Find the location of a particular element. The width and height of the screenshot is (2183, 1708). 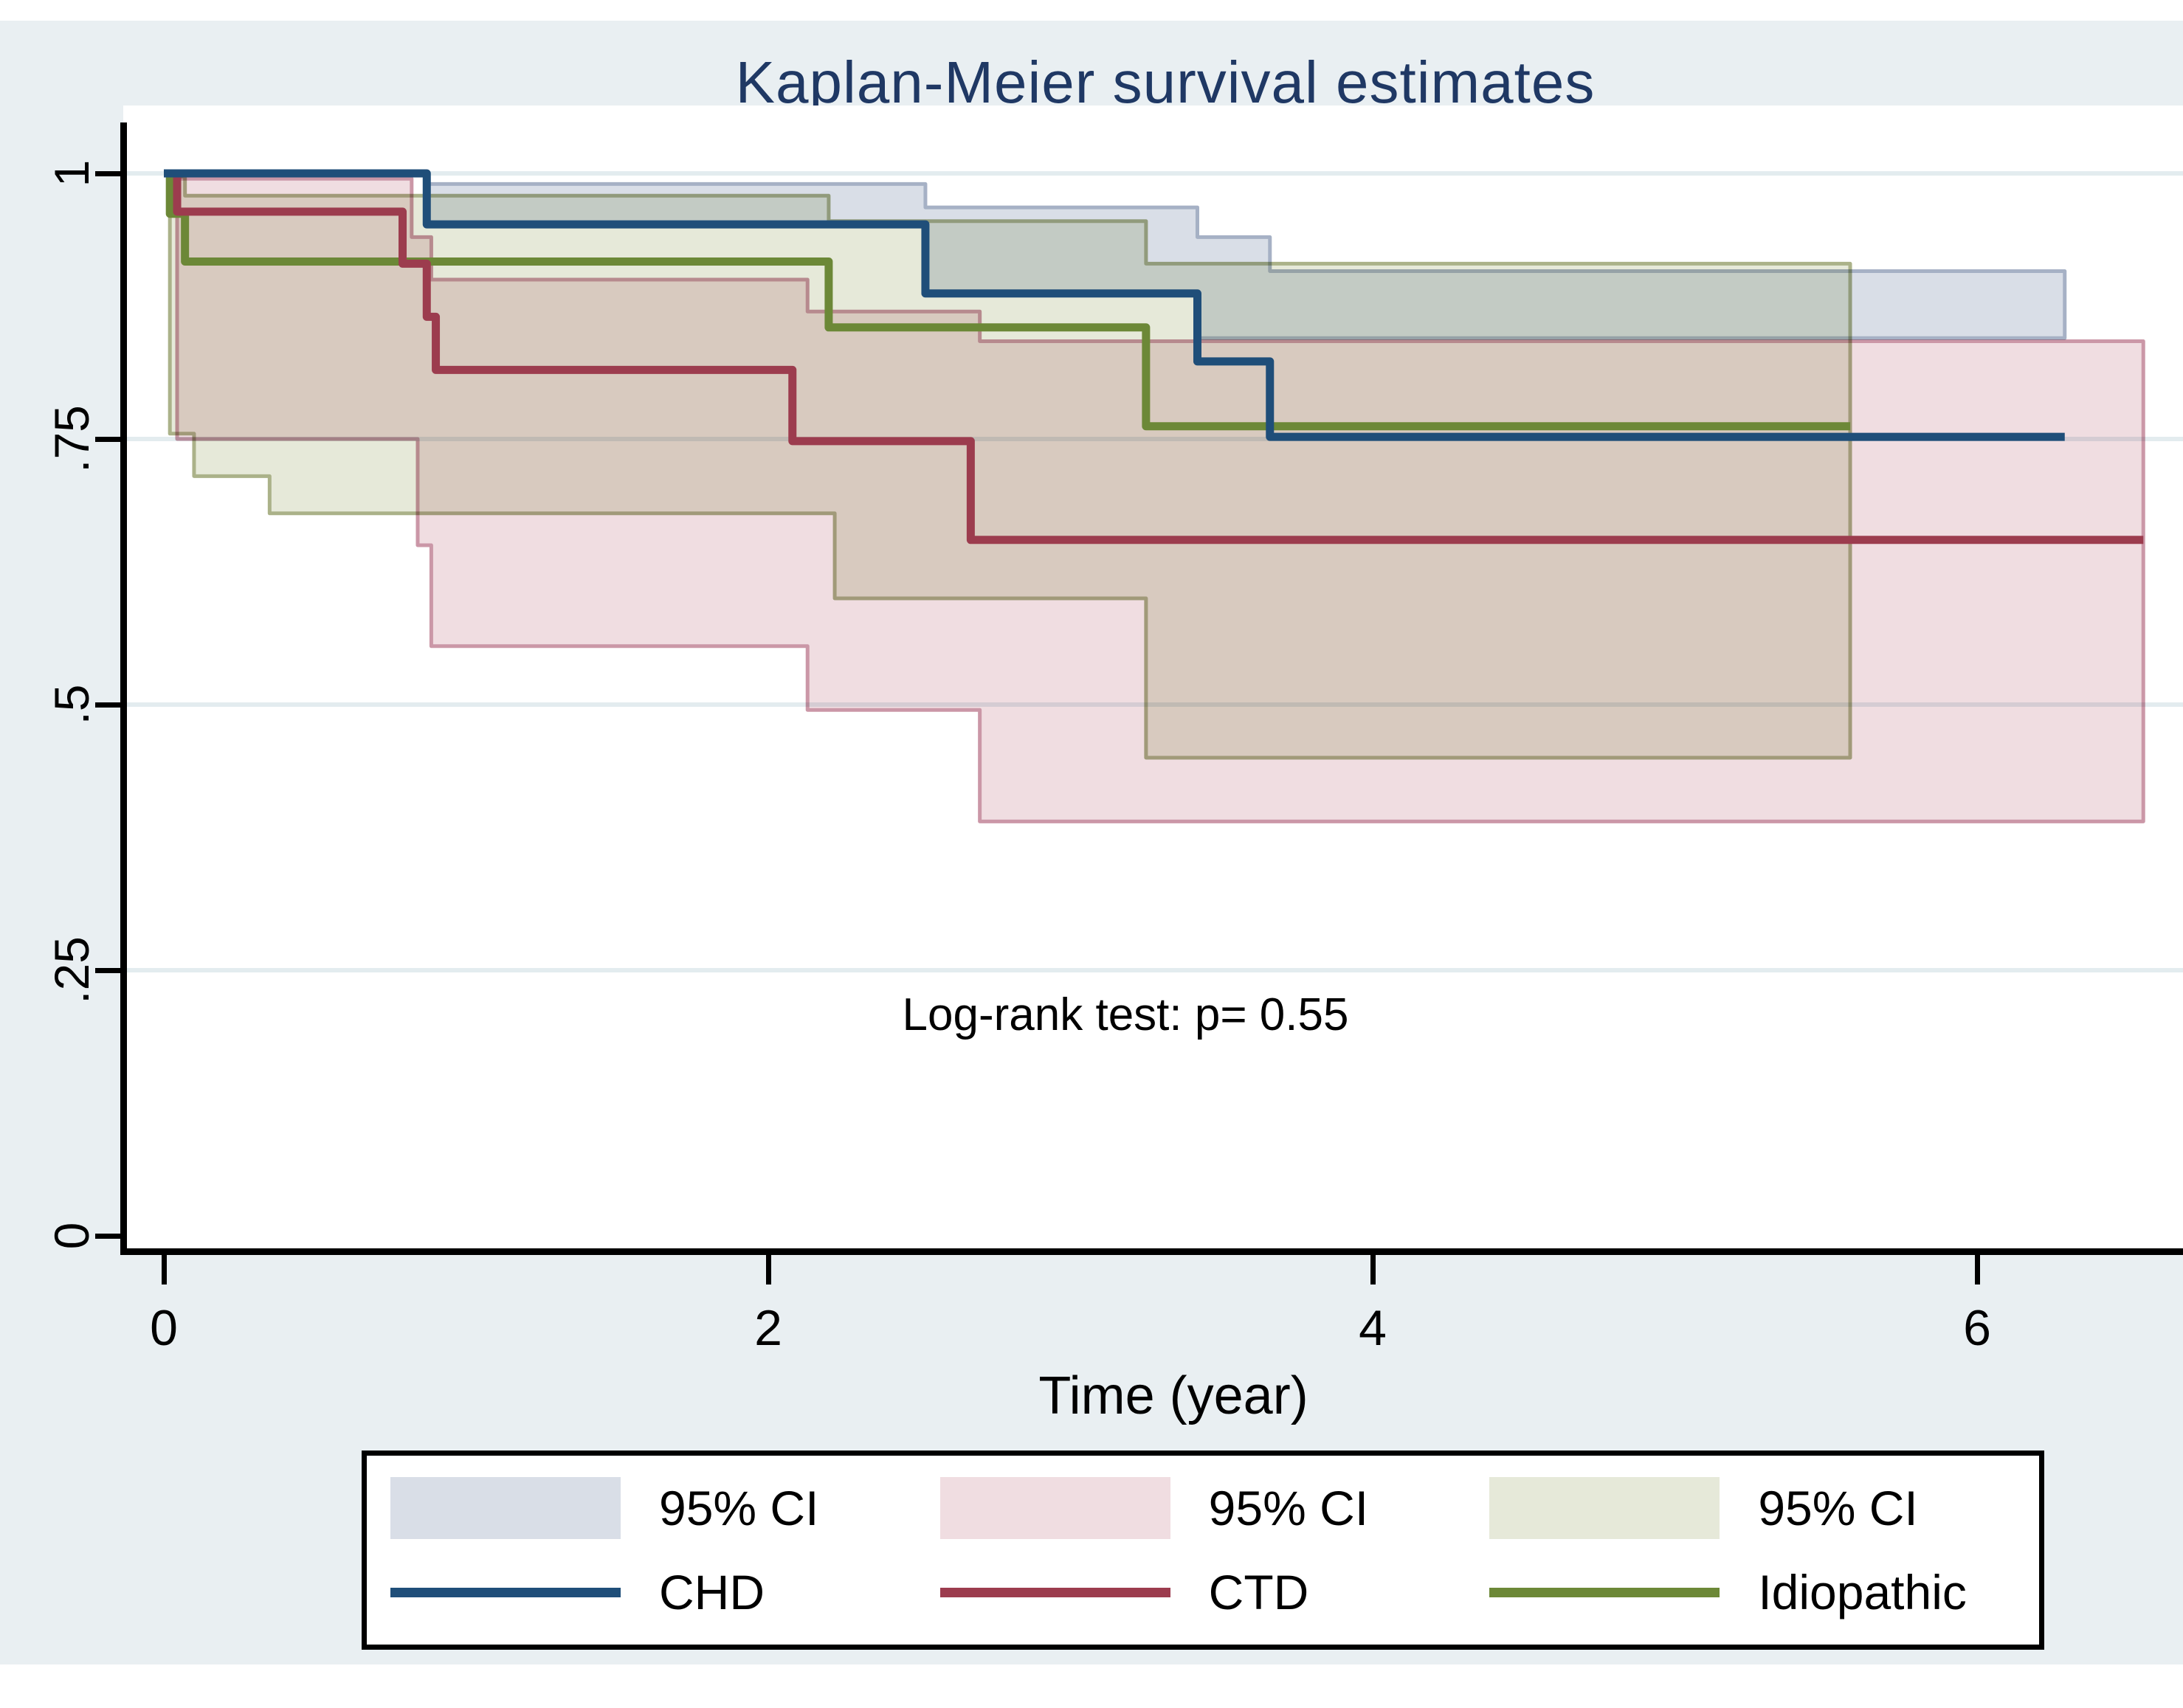

legend-entry-ci-2: 95% CI is located at coordinates (1764, 1508).